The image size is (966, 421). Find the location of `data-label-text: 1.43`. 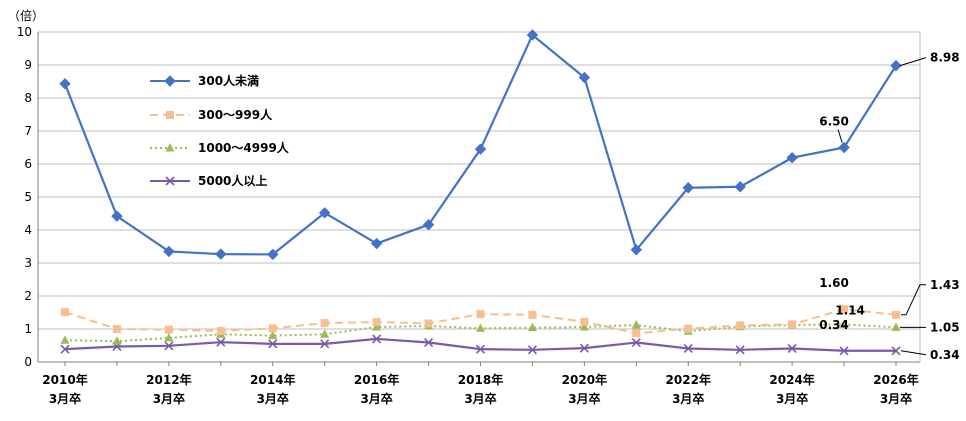

data-label-text: 1.43 is located at coordinates (945, 285).